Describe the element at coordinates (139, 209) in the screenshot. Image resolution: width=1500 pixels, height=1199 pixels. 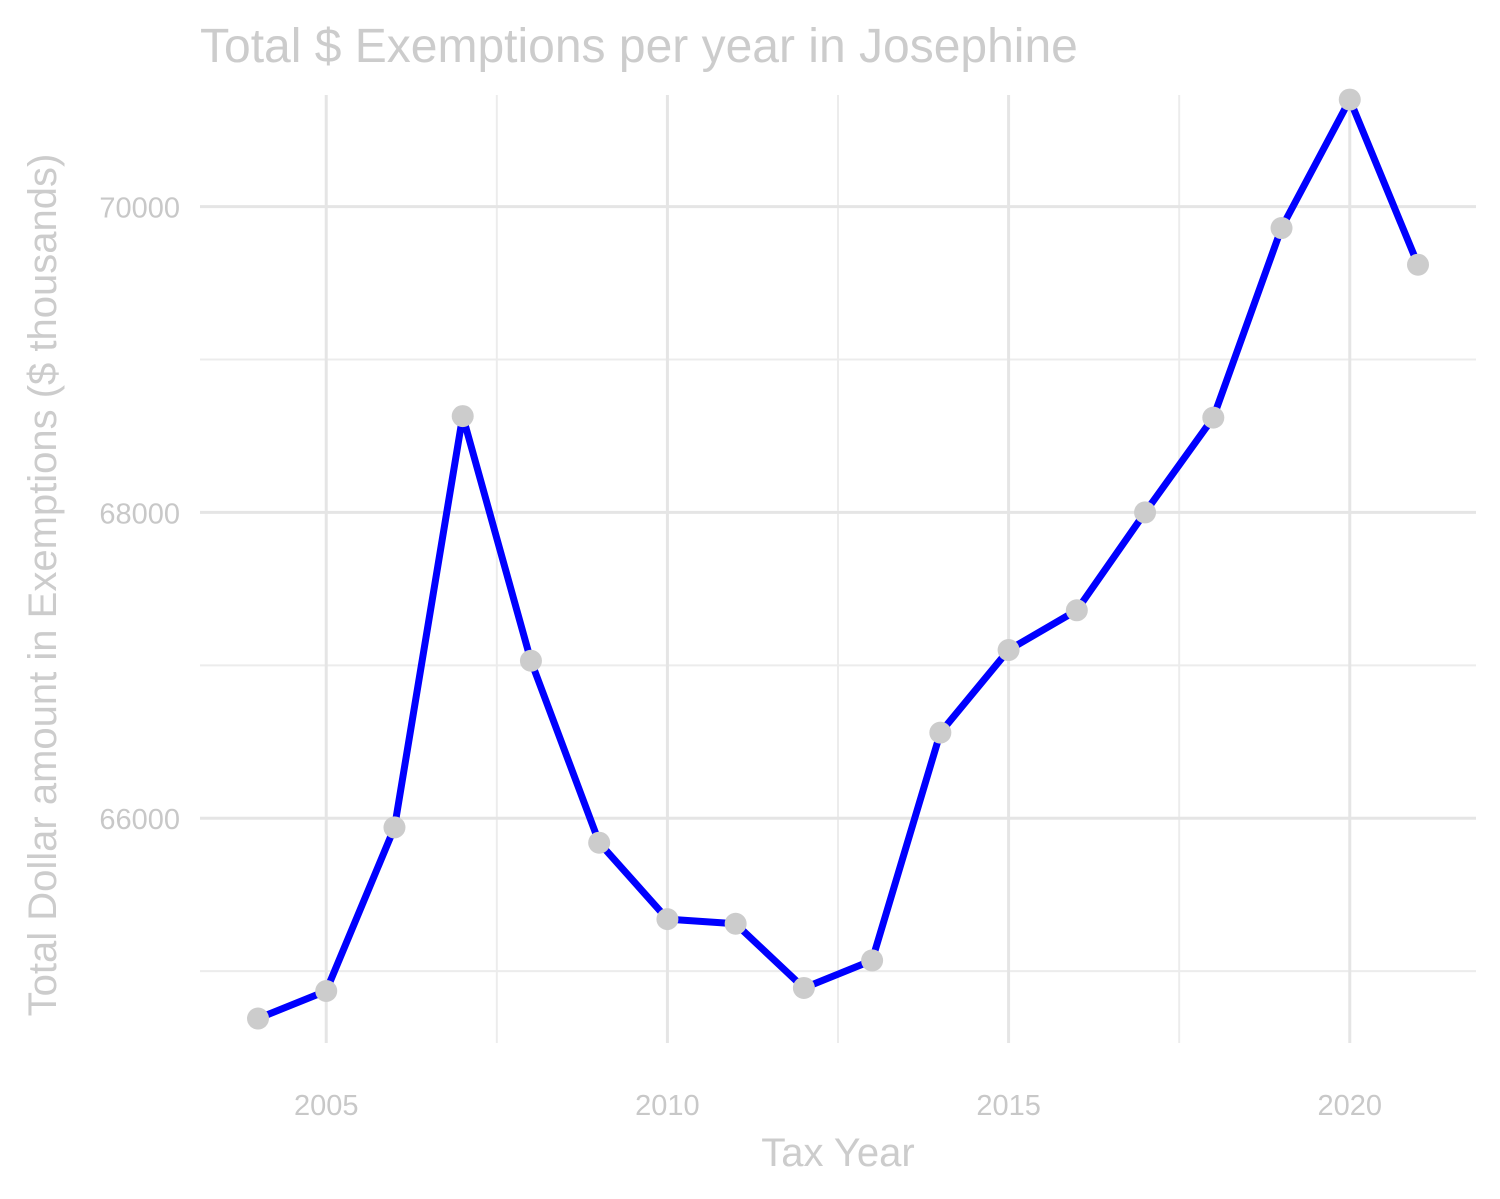
I see `y-tick-label: 70000` at that location.